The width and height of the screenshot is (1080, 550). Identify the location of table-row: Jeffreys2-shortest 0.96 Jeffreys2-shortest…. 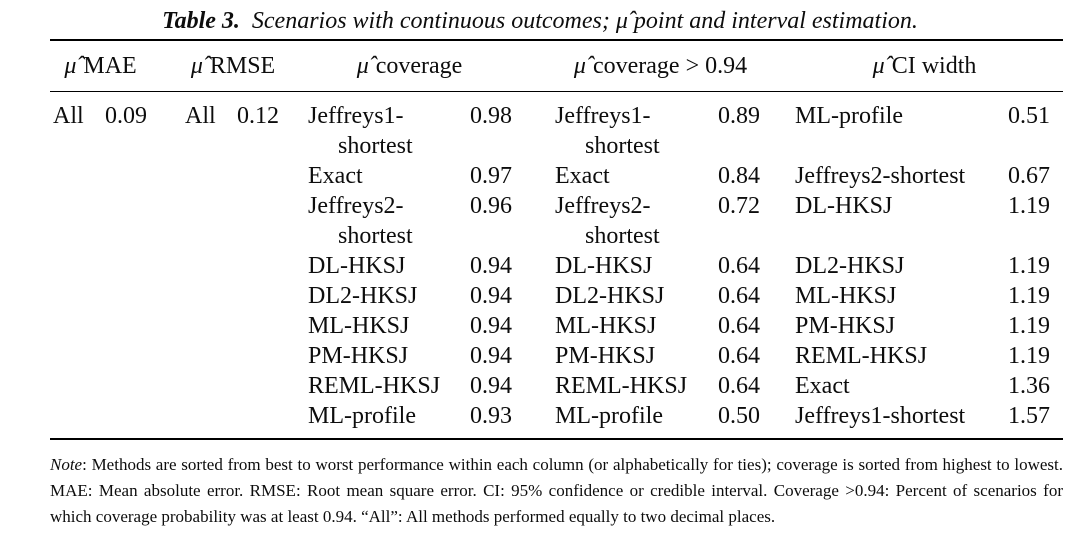
(556, 221).